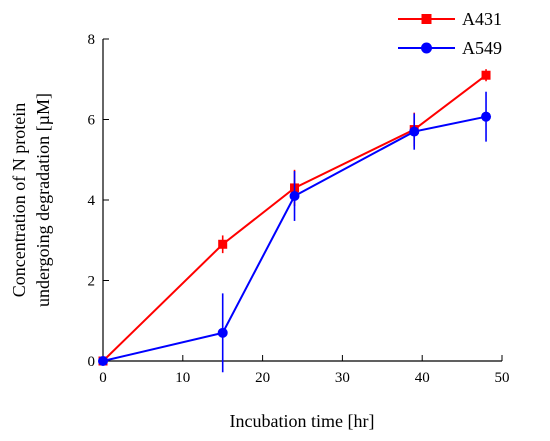 The image size is (550, 441). I want to click on x-tick-label: 20, so click(262, 378).